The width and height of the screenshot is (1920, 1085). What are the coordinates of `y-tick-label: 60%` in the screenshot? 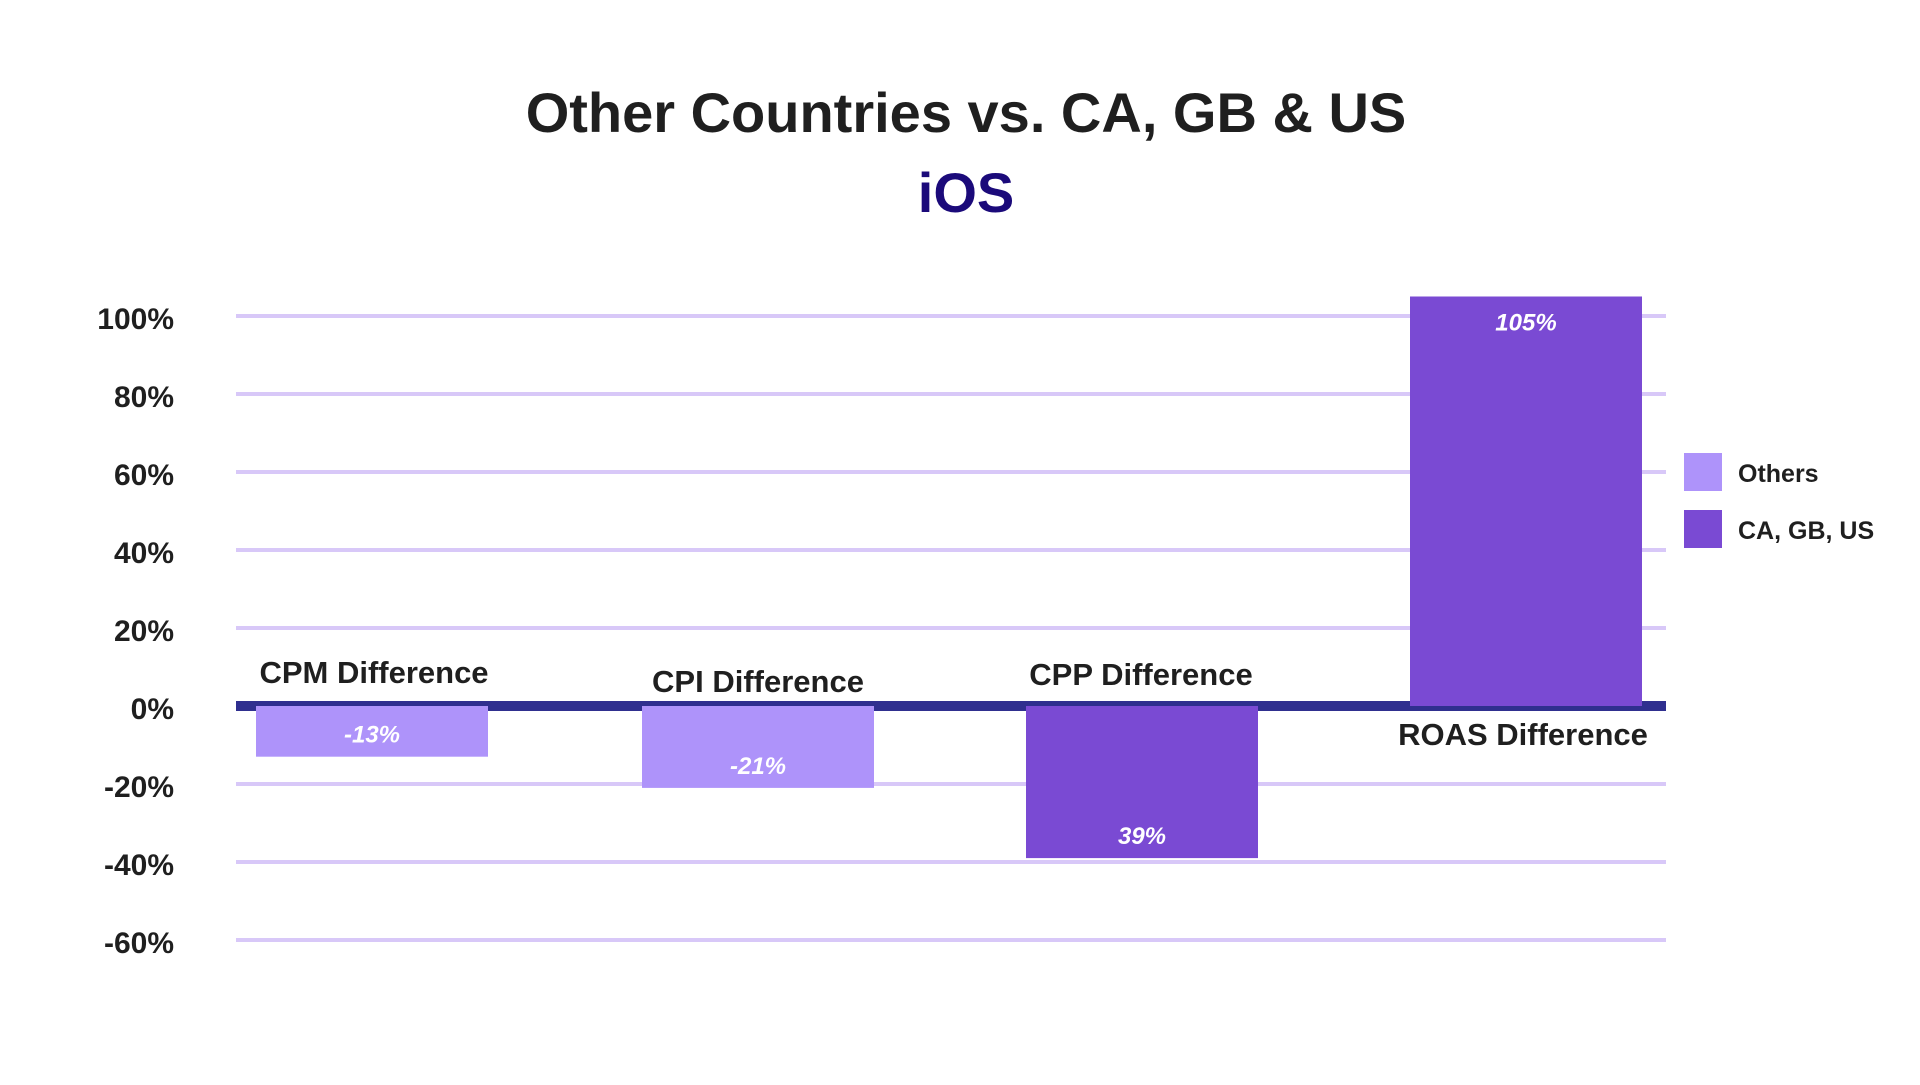 It's located at (144, 475).